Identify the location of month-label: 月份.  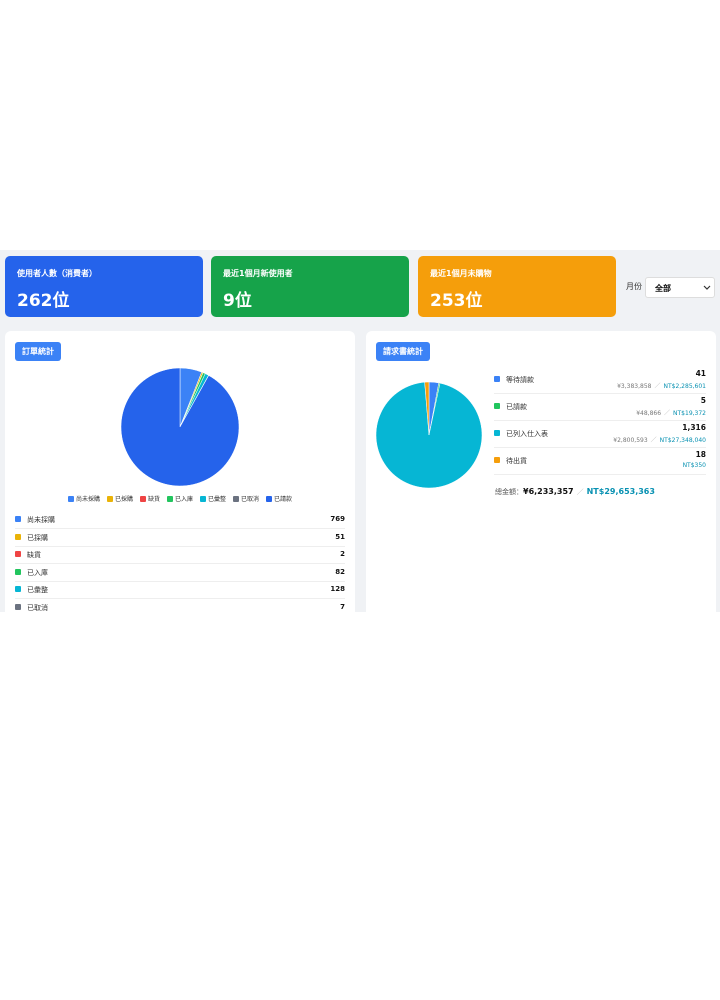
(634, 286).